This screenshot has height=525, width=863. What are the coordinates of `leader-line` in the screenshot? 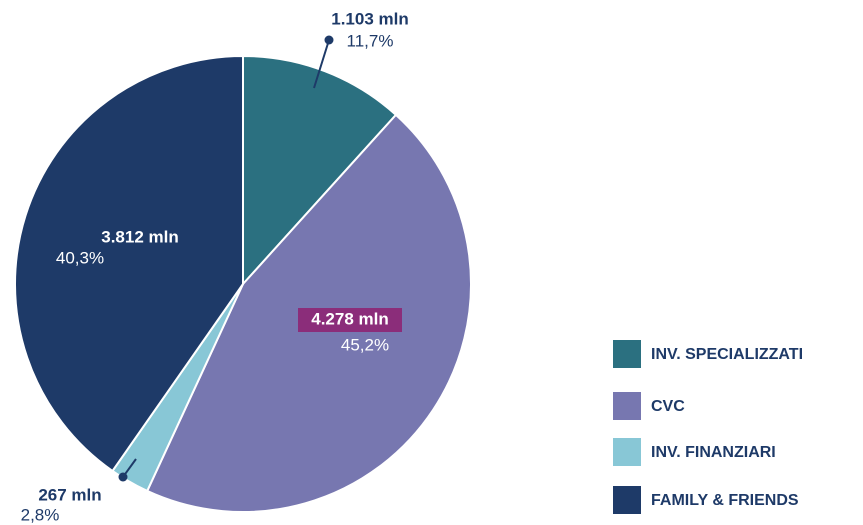 It's located at (321, 64).